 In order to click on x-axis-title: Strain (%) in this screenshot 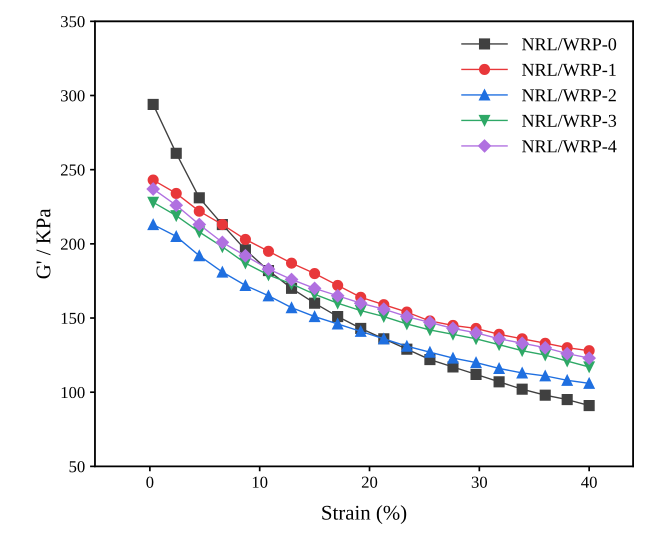, I will do `click(364, 514)`.